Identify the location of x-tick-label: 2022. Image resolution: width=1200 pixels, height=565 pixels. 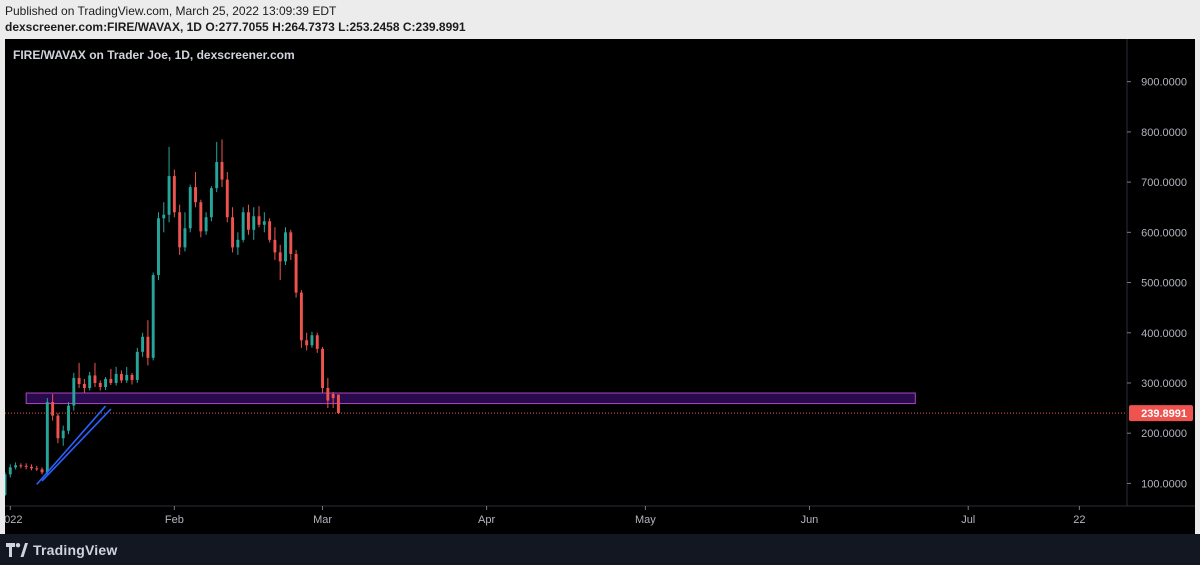
(14, 520).